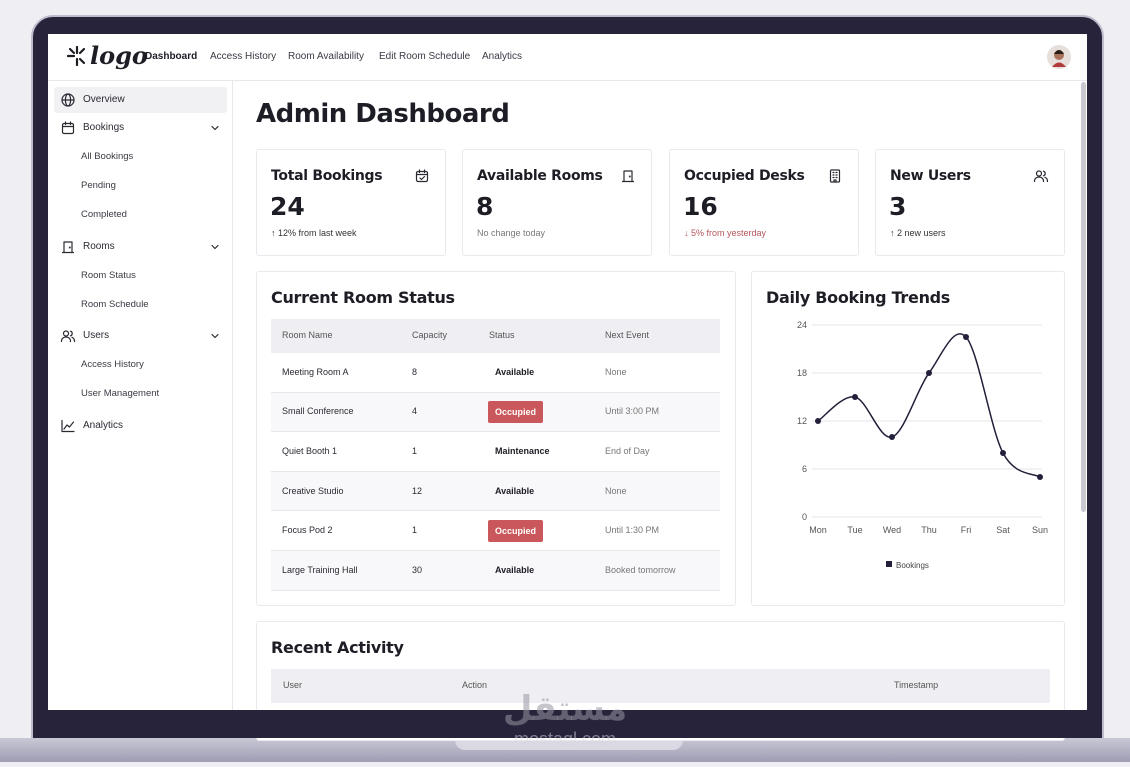 The image size is (1130, 767). I want to click on panel-title: Current Room Status, so click(363, 297).